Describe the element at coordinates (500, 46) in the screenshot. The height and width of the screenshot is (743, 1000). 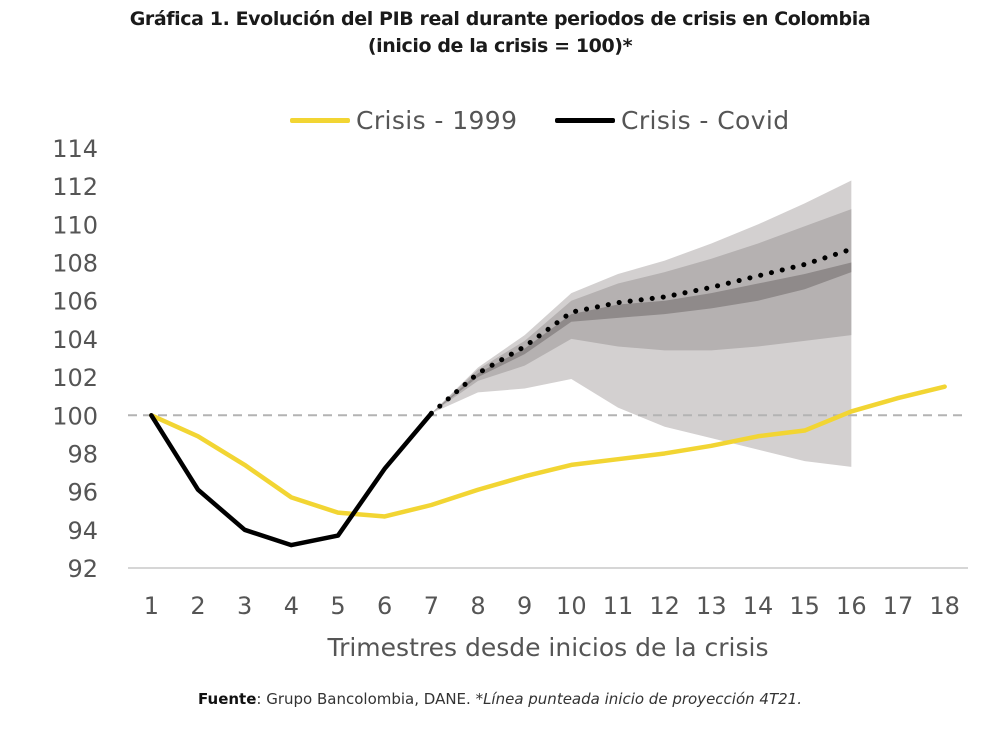
I see `chart-subtitle: (inicio de la crisis = 100)*` at that location.